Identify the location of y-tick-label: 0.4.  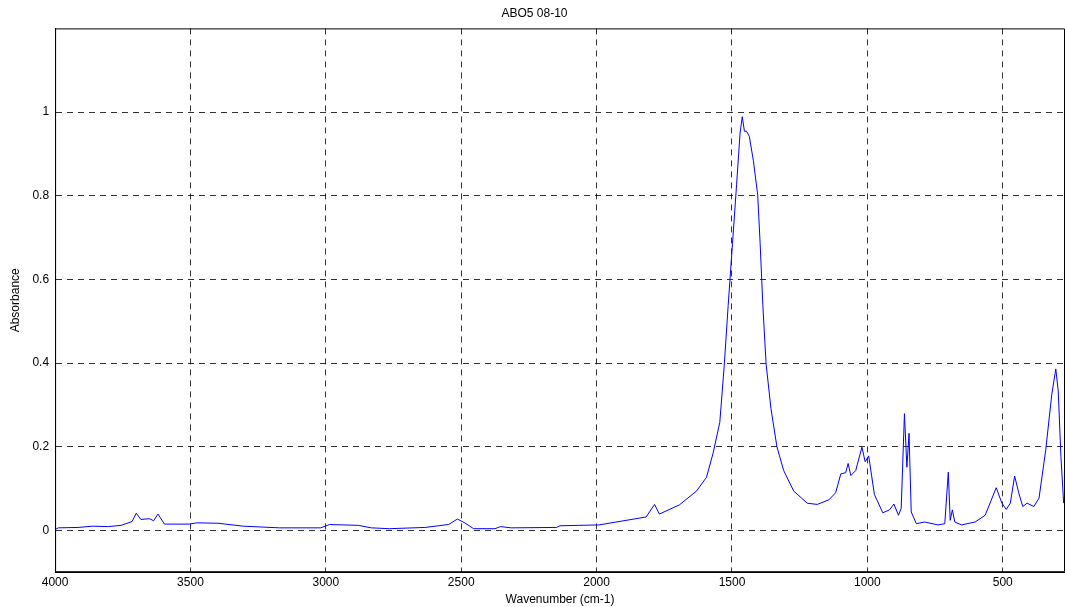
(41, 362).